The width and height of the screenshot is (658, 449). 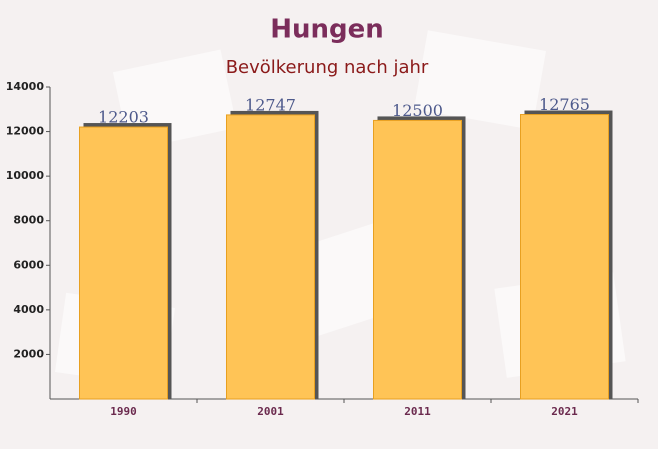 I want to click on x-tick-label: 2021, so click(x=564, y=411).